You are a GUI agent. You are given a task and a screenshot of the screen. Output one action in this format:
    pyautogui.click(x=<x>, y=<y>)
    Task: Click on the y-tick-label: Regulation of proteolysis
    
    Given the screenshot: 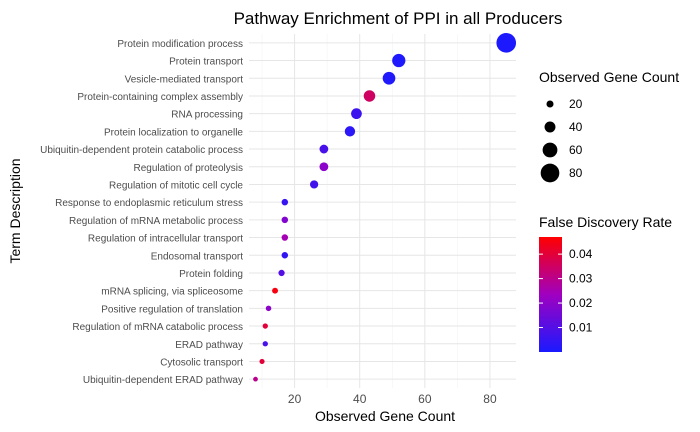 What is the action you would take?
    pyautogui.click(x=188, y=168)
    